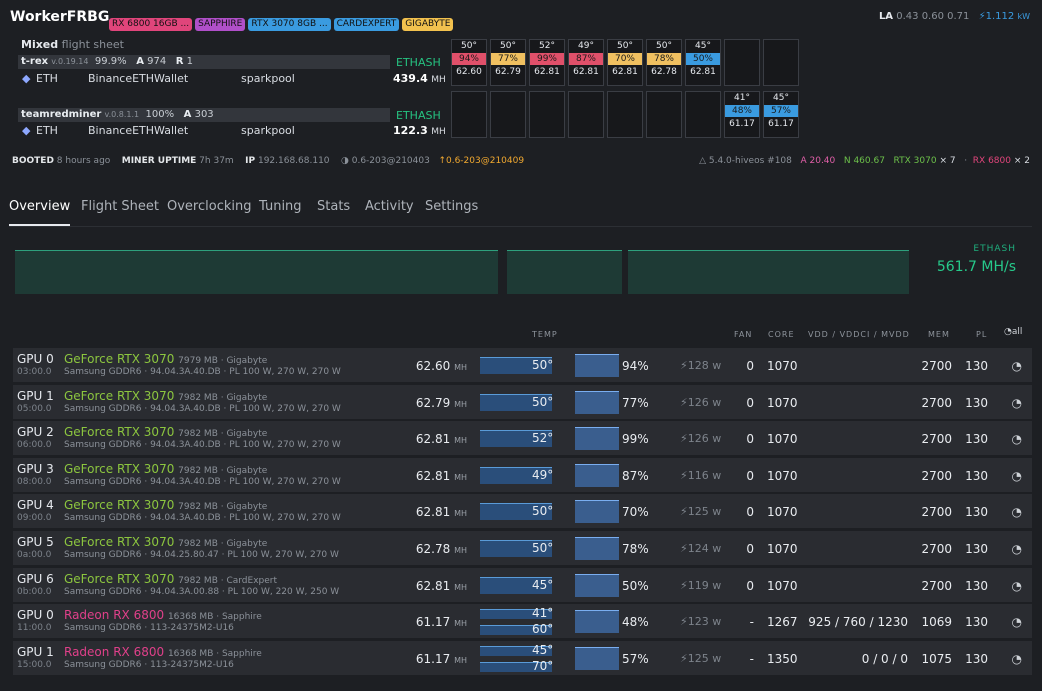 The height and width of the screenshot is (691, 1042). I want to click on tab-flight-sheet: Flight Sheet, so click(120, 206).